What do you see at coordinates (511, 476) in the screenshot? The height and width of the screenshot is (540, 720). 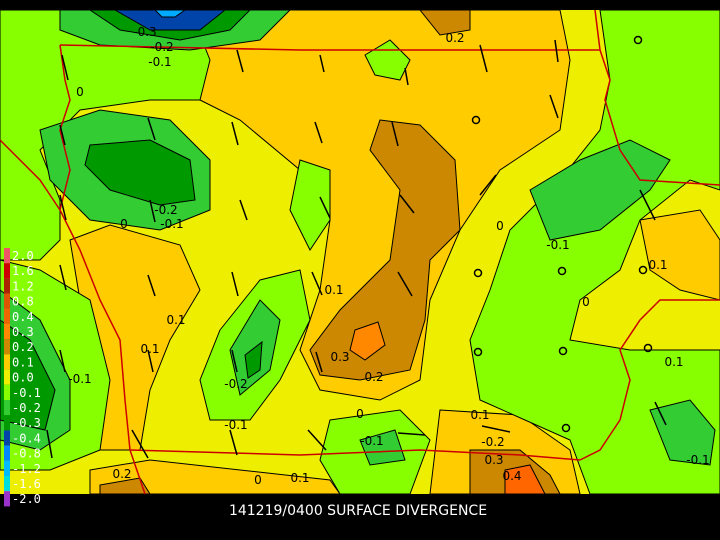 I see `contour-label: 0.4` at bounding box center [511, 476].